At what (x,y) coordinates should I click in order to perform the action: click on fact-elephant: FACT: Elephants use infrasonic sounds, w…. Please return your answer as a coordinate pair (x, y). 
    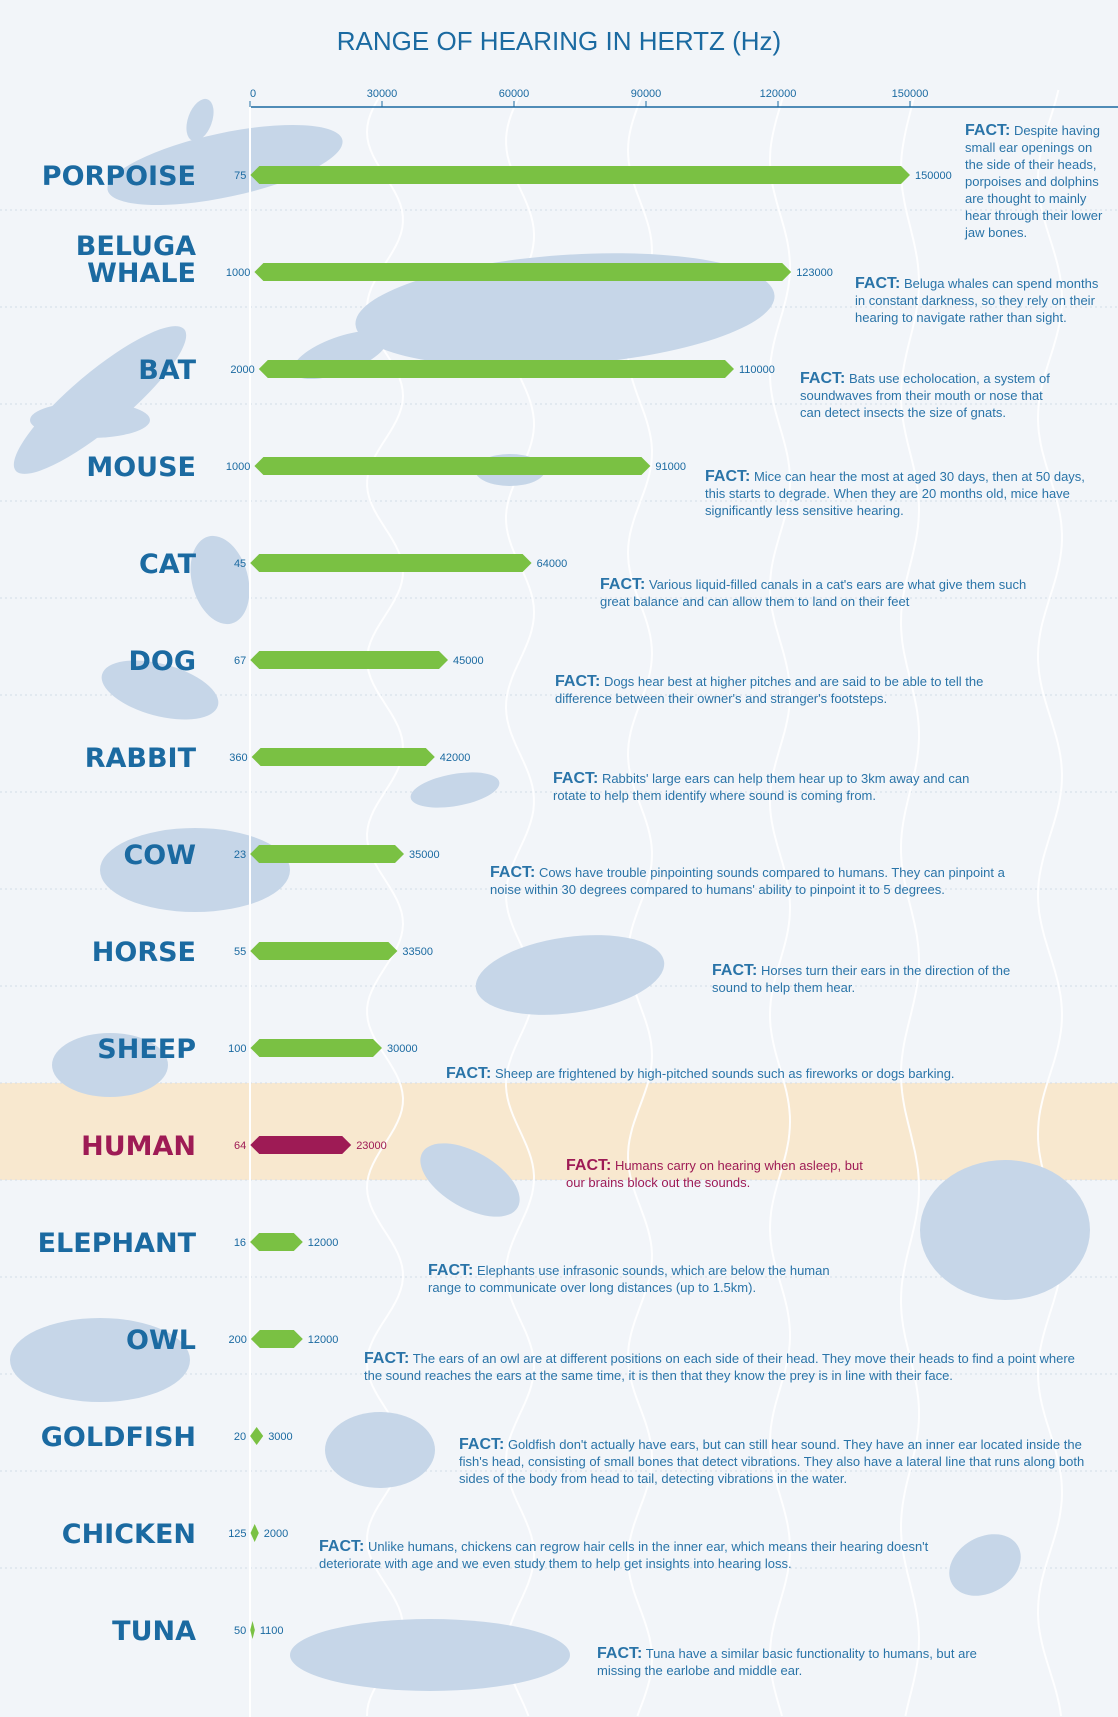
    Looking at the image, I should click on (643, 1279).